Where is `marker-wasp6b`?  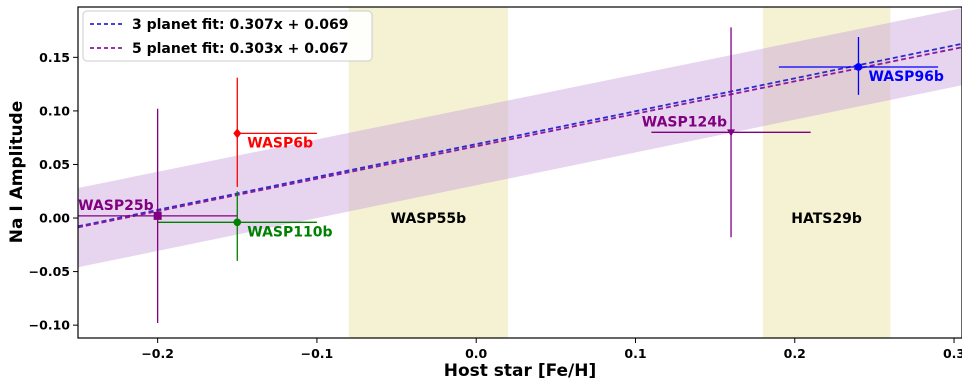 marker-wasp6b is located at coordinates (237, 133).